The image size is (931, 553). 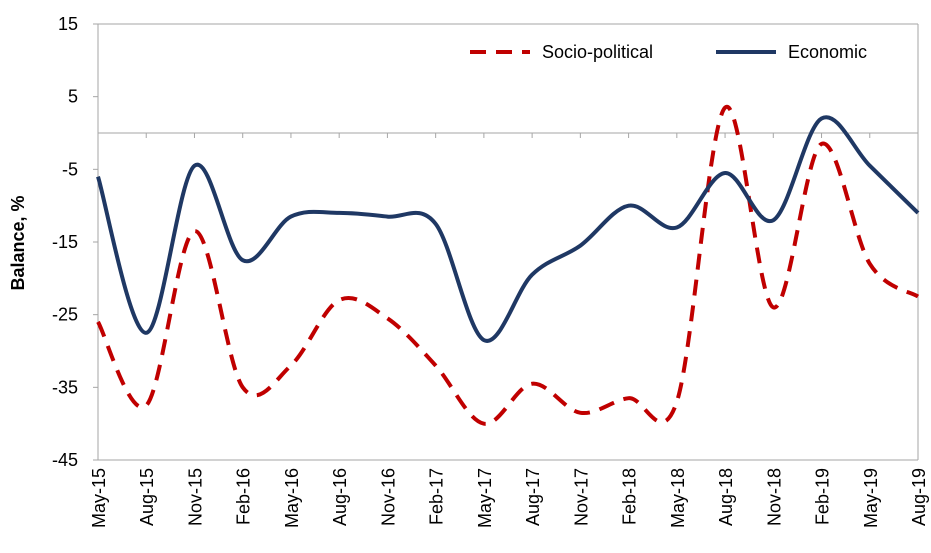 I want to click on y-tick-label: -35, so click(x=65, y=387).